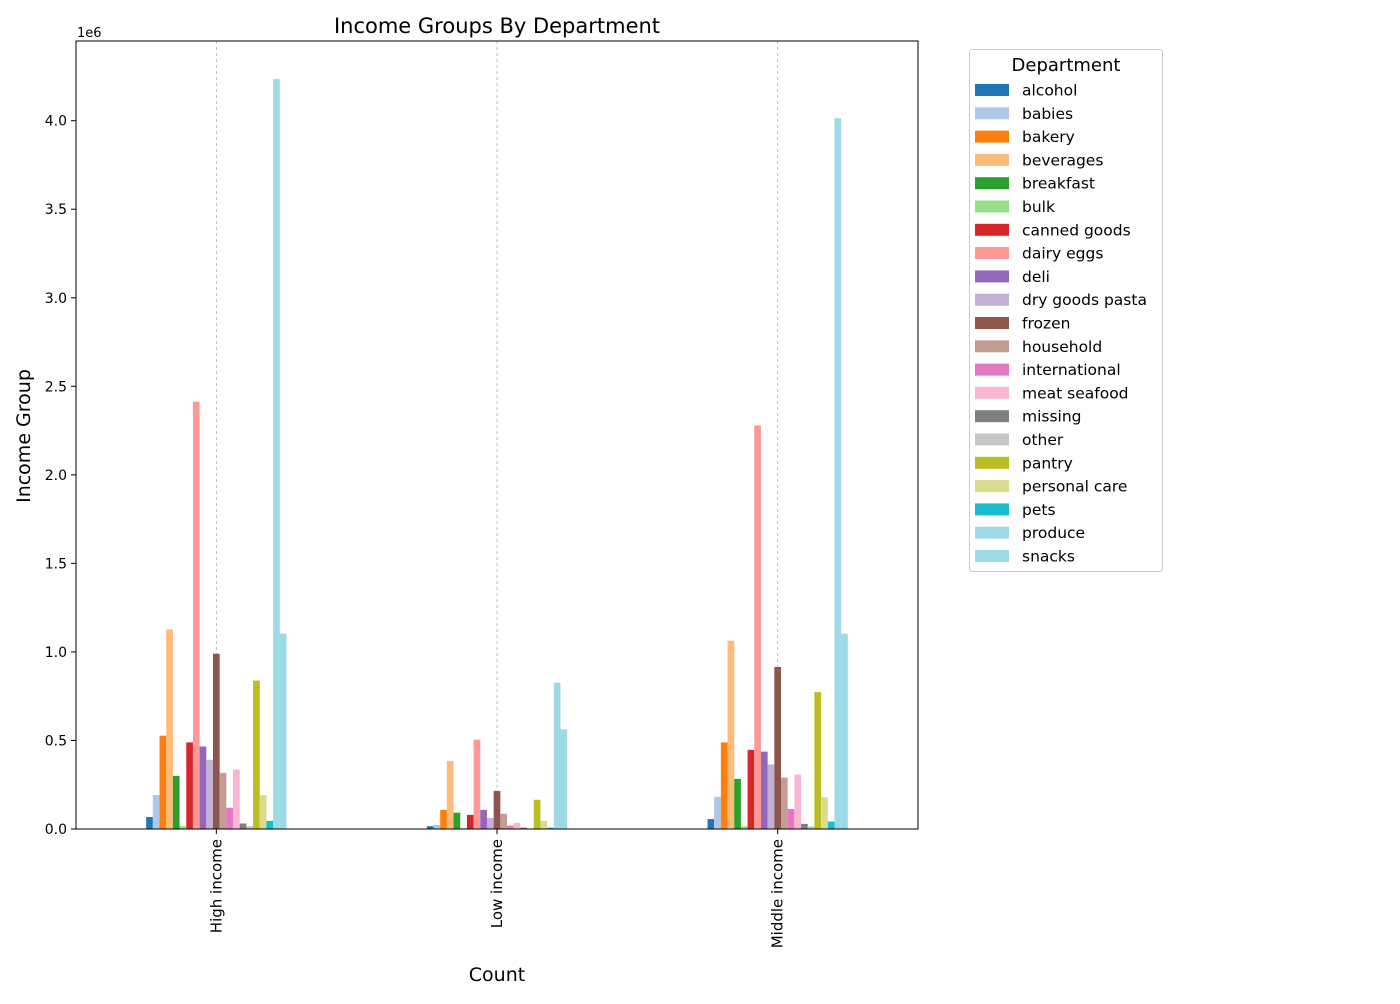 This screenshot has width=1400, height=1004. I want to click on legend-label: pantry, so click(1047, 463).